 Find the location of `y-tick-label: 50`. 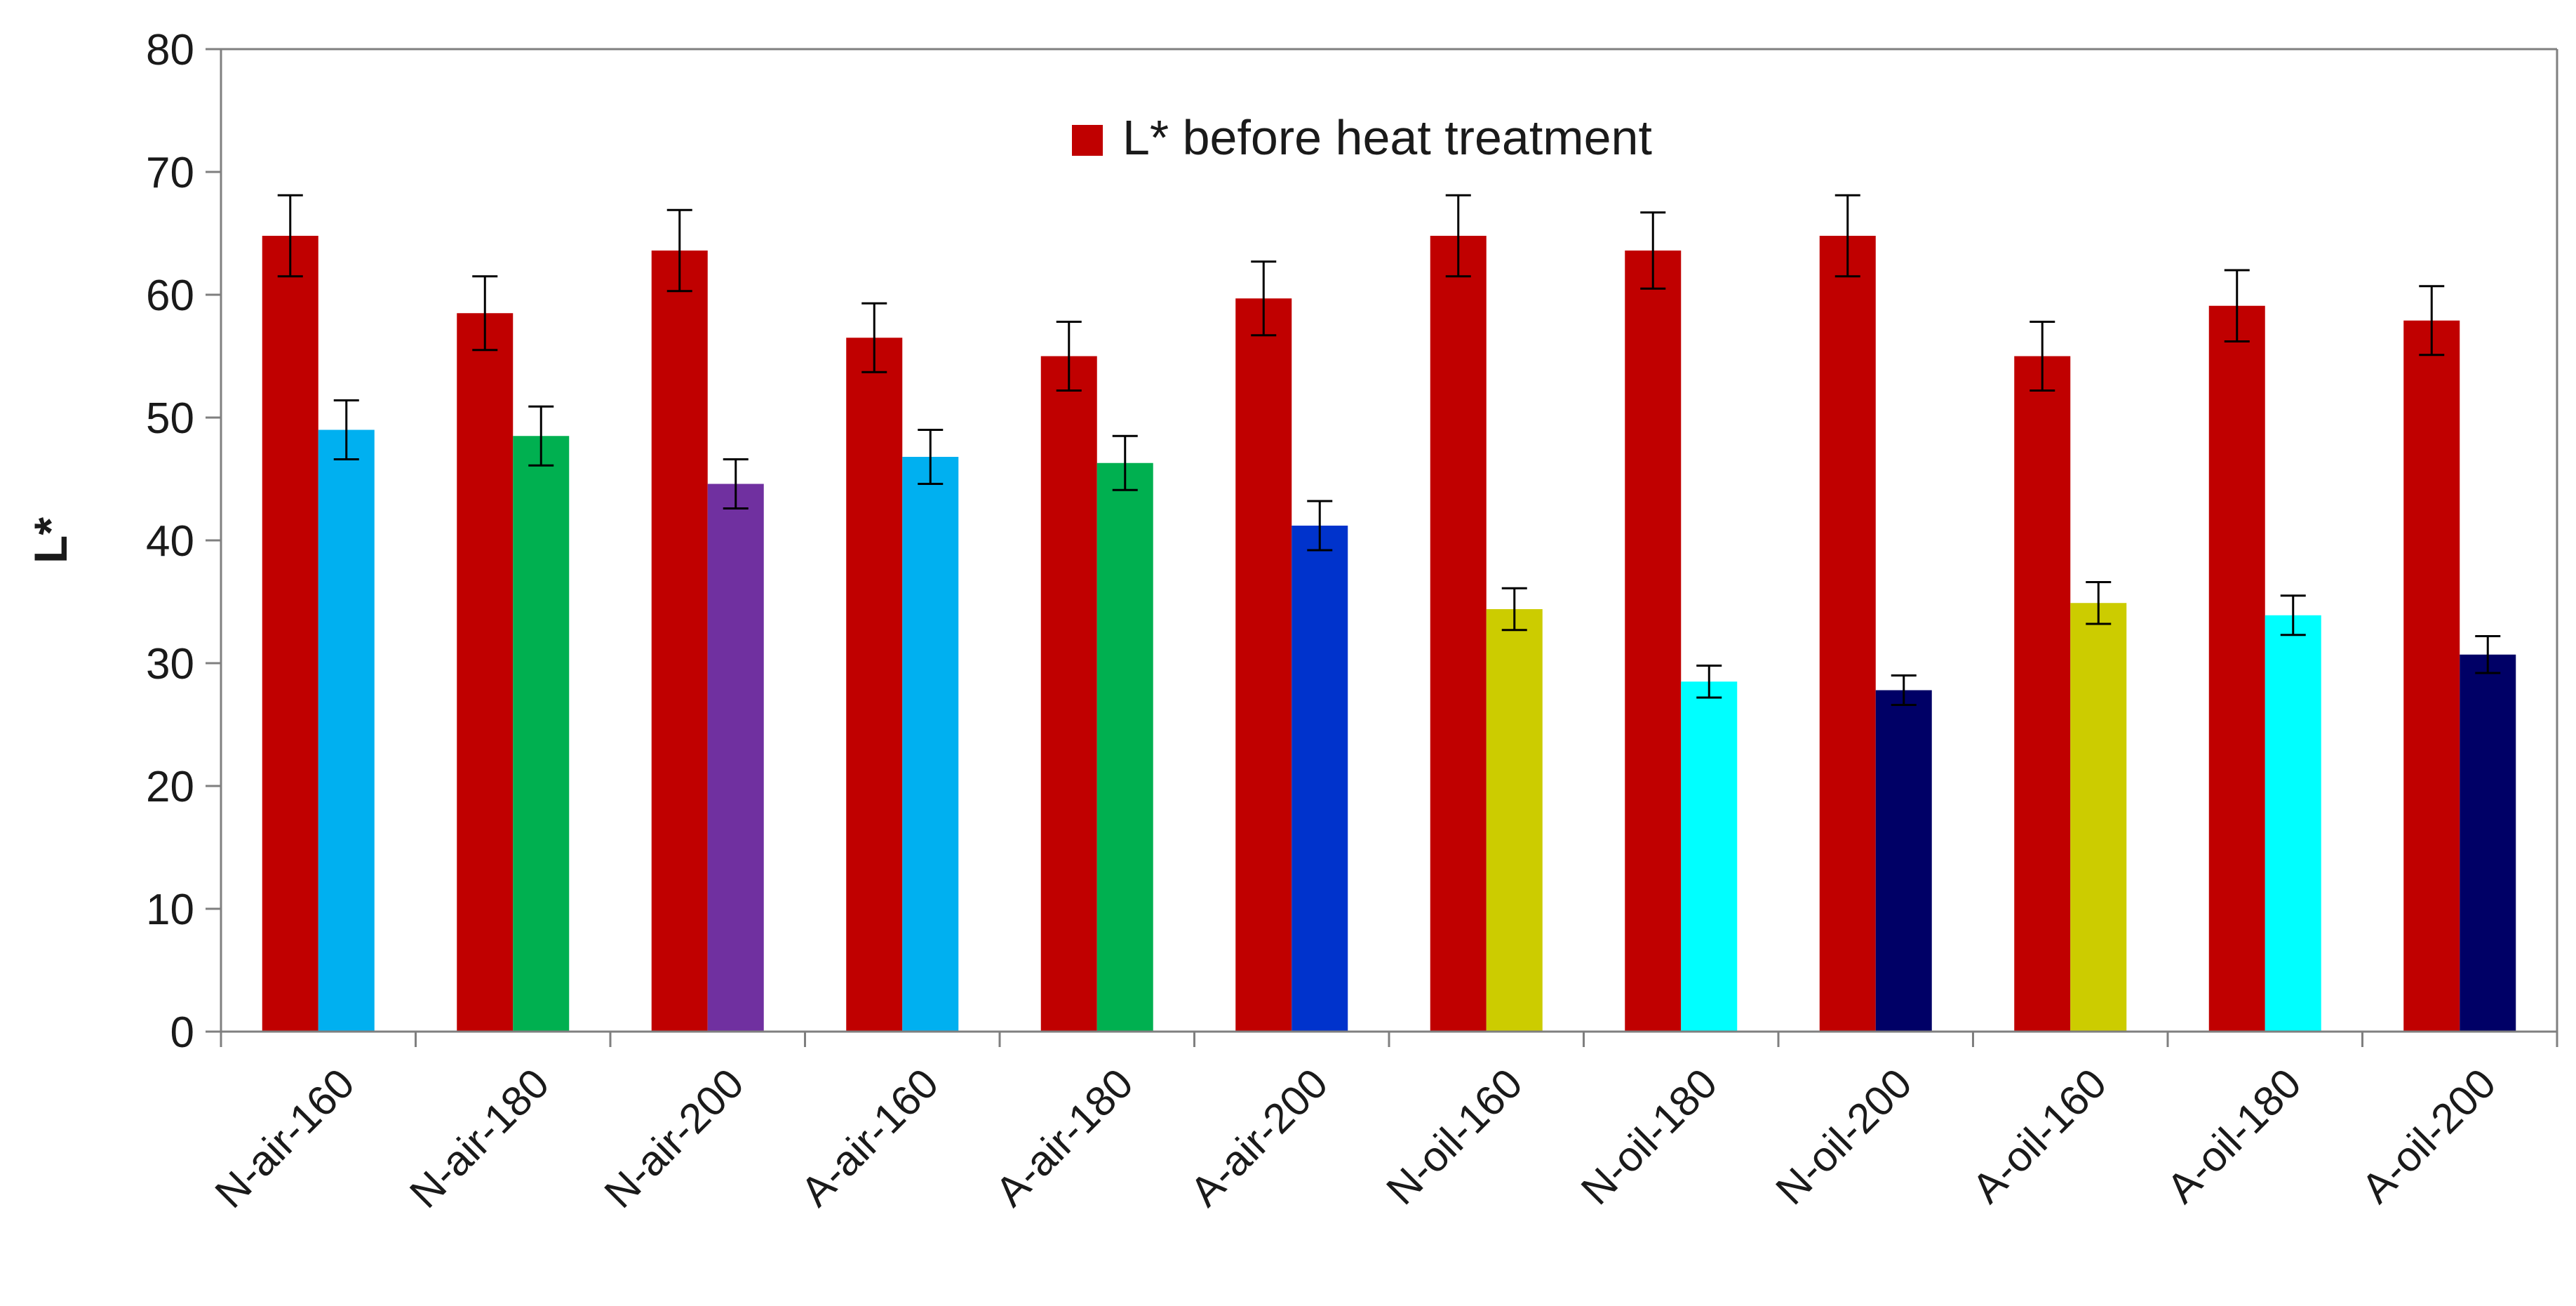

y-tick-label: 50 is located at coordinates (170, 418).